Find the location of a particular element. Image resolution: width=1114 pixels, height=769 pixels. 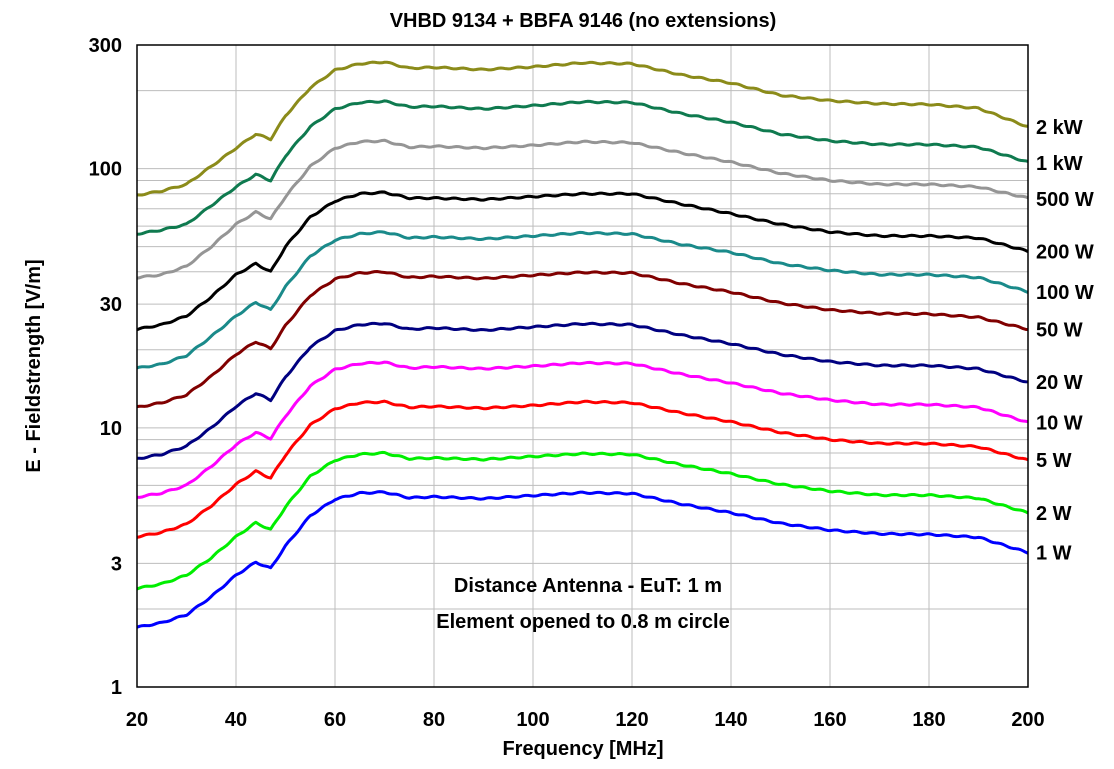

x-tick-label: 80 is located at coordinates (434, 720).